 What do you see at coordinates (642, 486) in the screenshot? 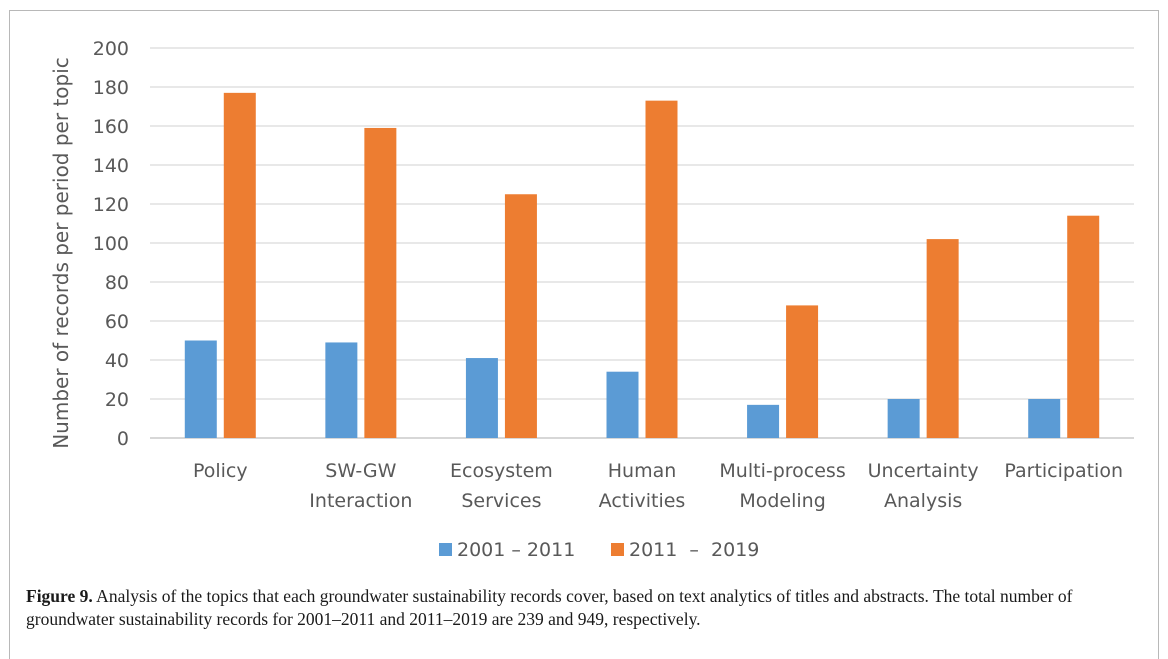
I see `x-tick-label: Human Activities` at bounding box center [642, 486].